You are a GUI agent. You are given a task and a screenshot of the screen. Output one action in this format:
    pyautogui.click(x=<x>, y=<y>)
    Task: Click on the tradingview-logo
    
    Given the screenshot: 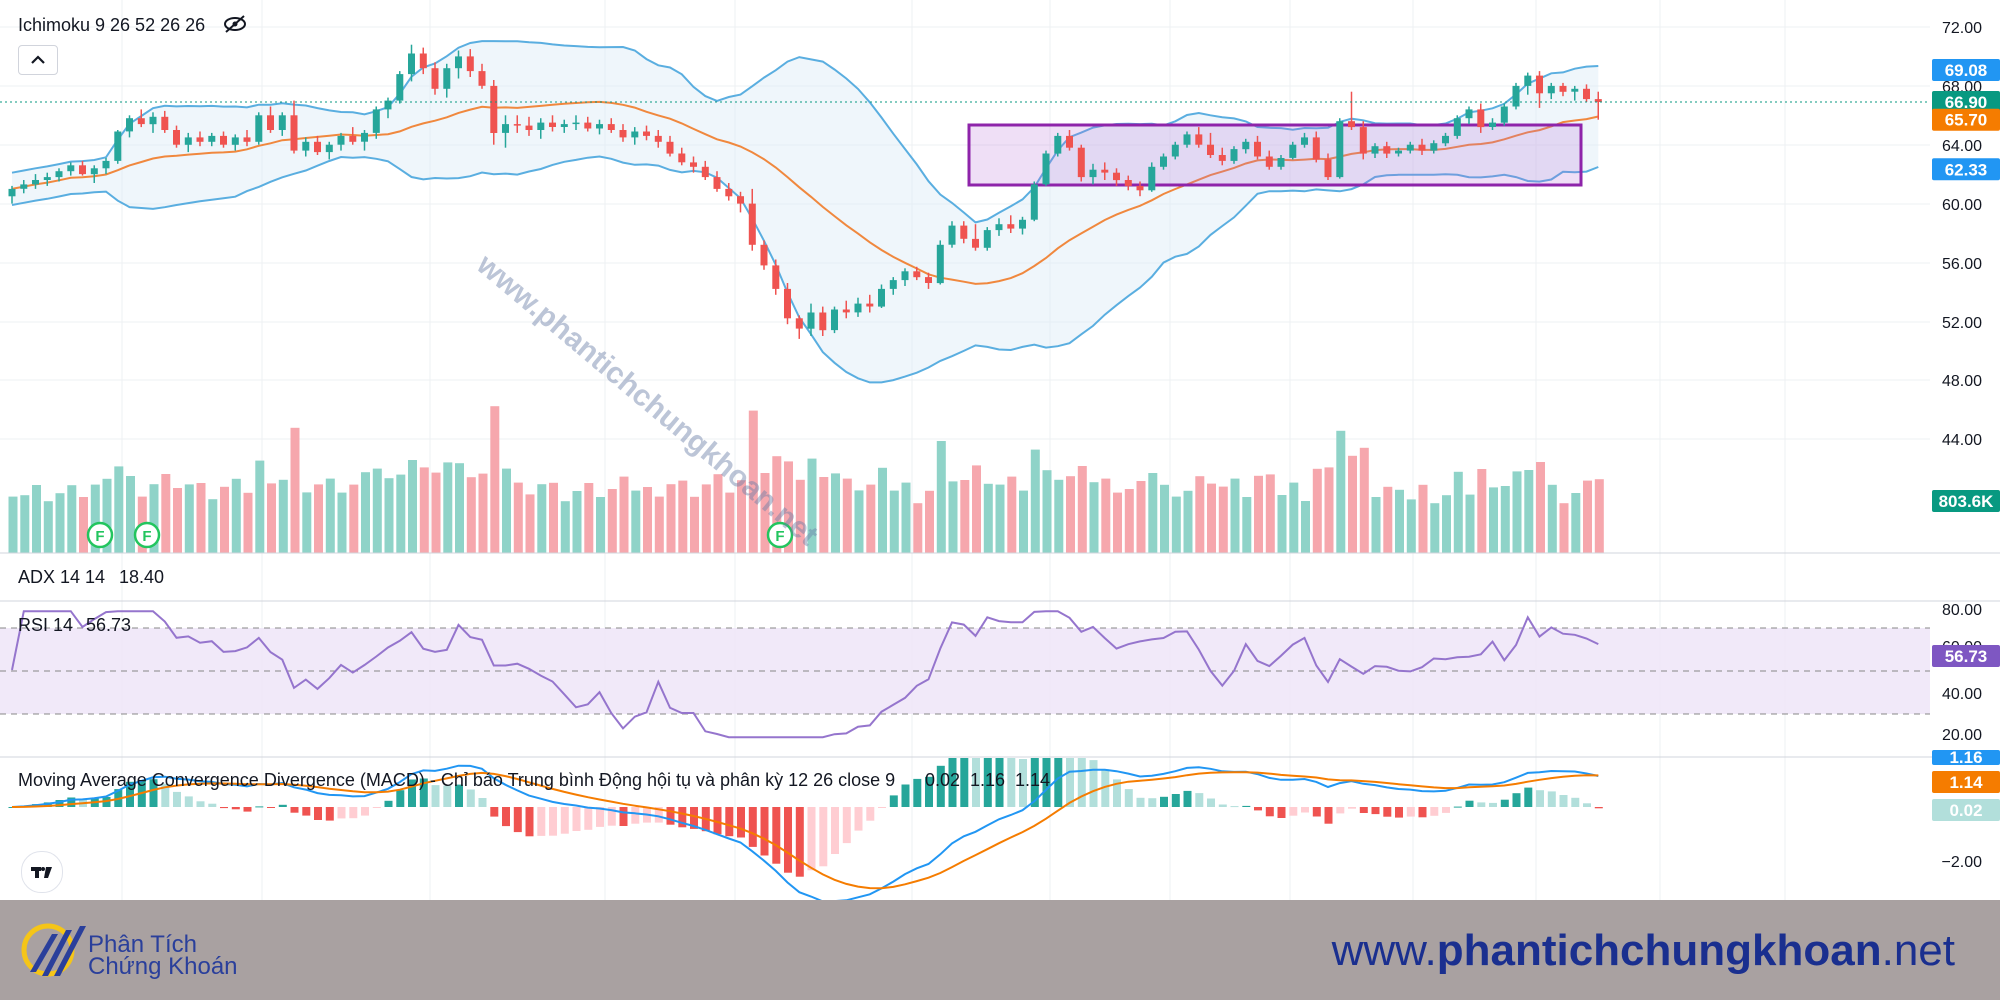 What is the action you would take?
    pyautogui.click(x=42, y=872)
    